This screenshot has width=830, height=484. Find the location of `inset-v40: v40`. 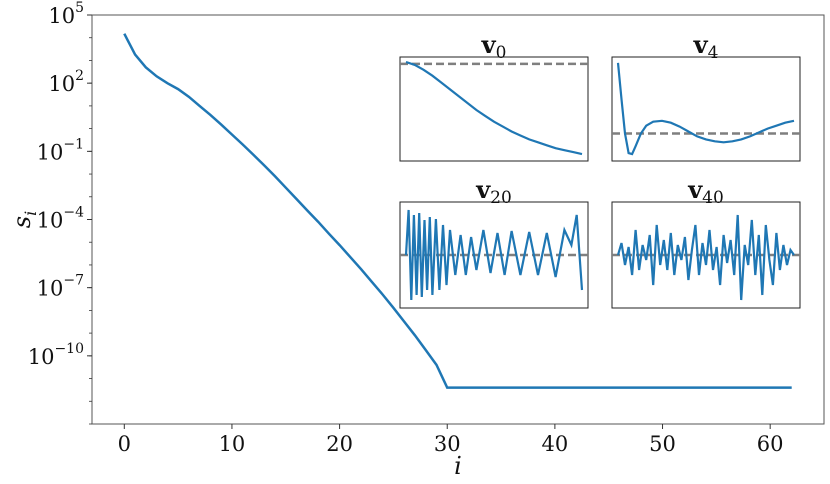

inset-v40: v40 is located at coordinates (706, 242).